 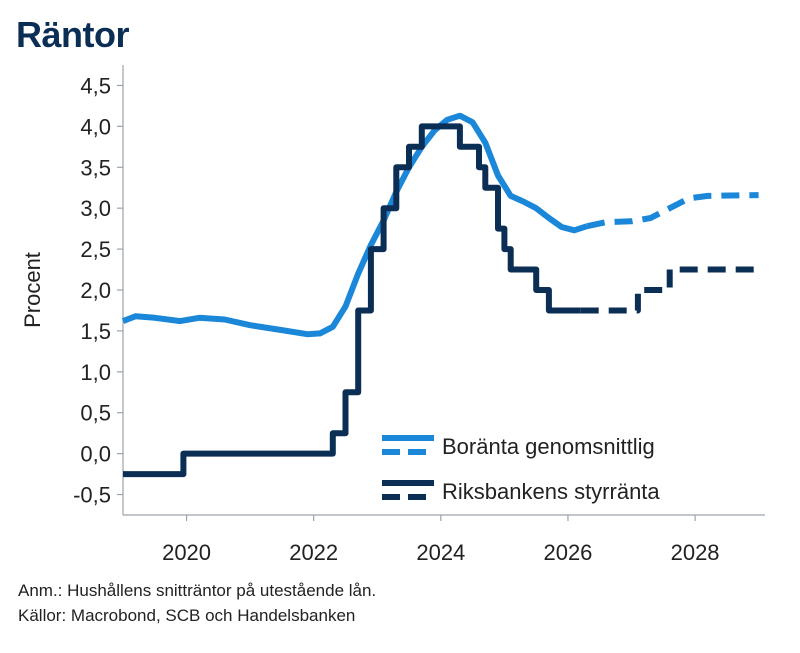 What do you see at coordinates (95, 249) in the screenshot?
I see `y-tick-label: 2,5` at bounding box center [95, 249].